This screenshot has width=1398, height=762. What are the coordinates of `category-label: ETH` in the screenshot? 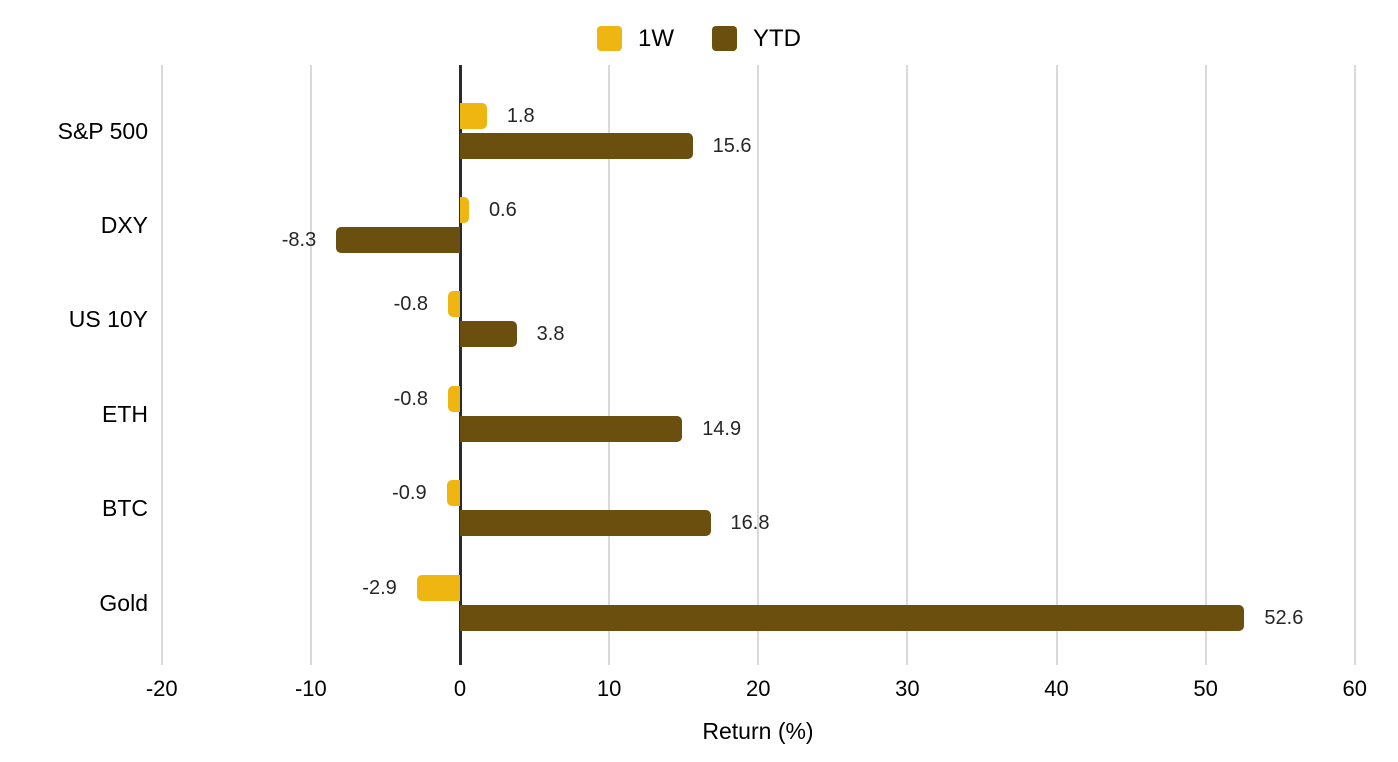 It's located at (125, 413).